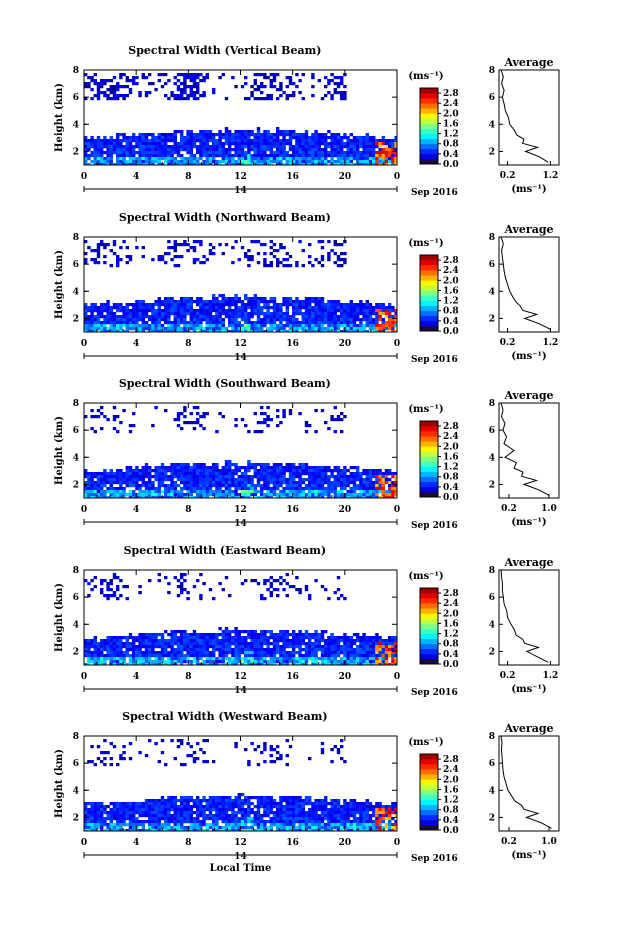 This screenshot has width=618, height=929. Describe the element at coordinates (429, 293) in the screenshot. I see `colorbar-segment` at that location.